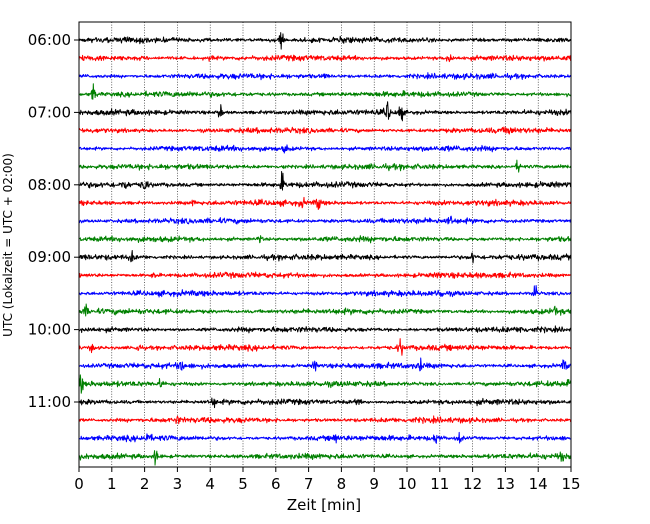 The height and width of the screenshot is (524, 650). Describe the element at coordinates (505, 484) in the screenshot. I see `x-tick-label: 13` at that location.